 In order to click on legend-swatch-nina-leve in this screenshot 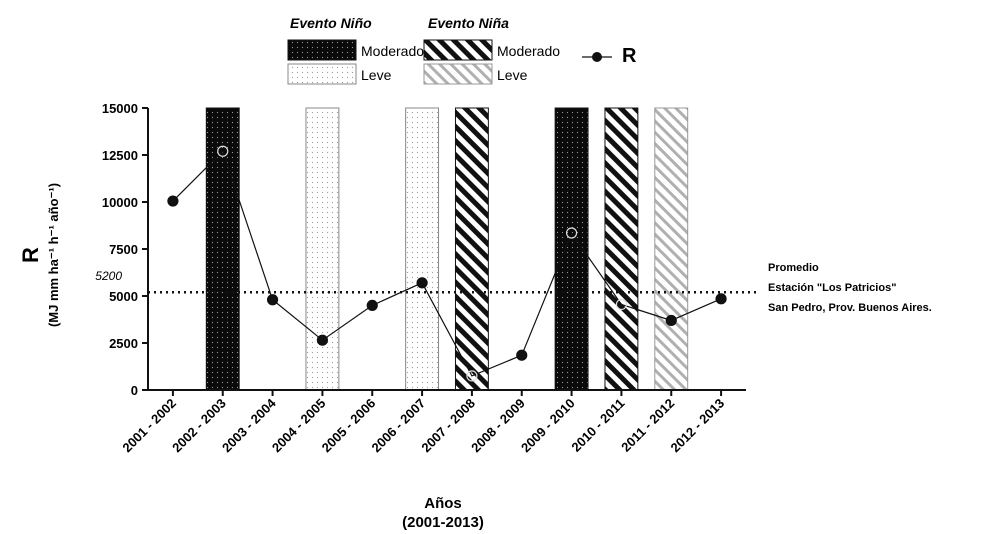, I will do `click(458, 74)`.